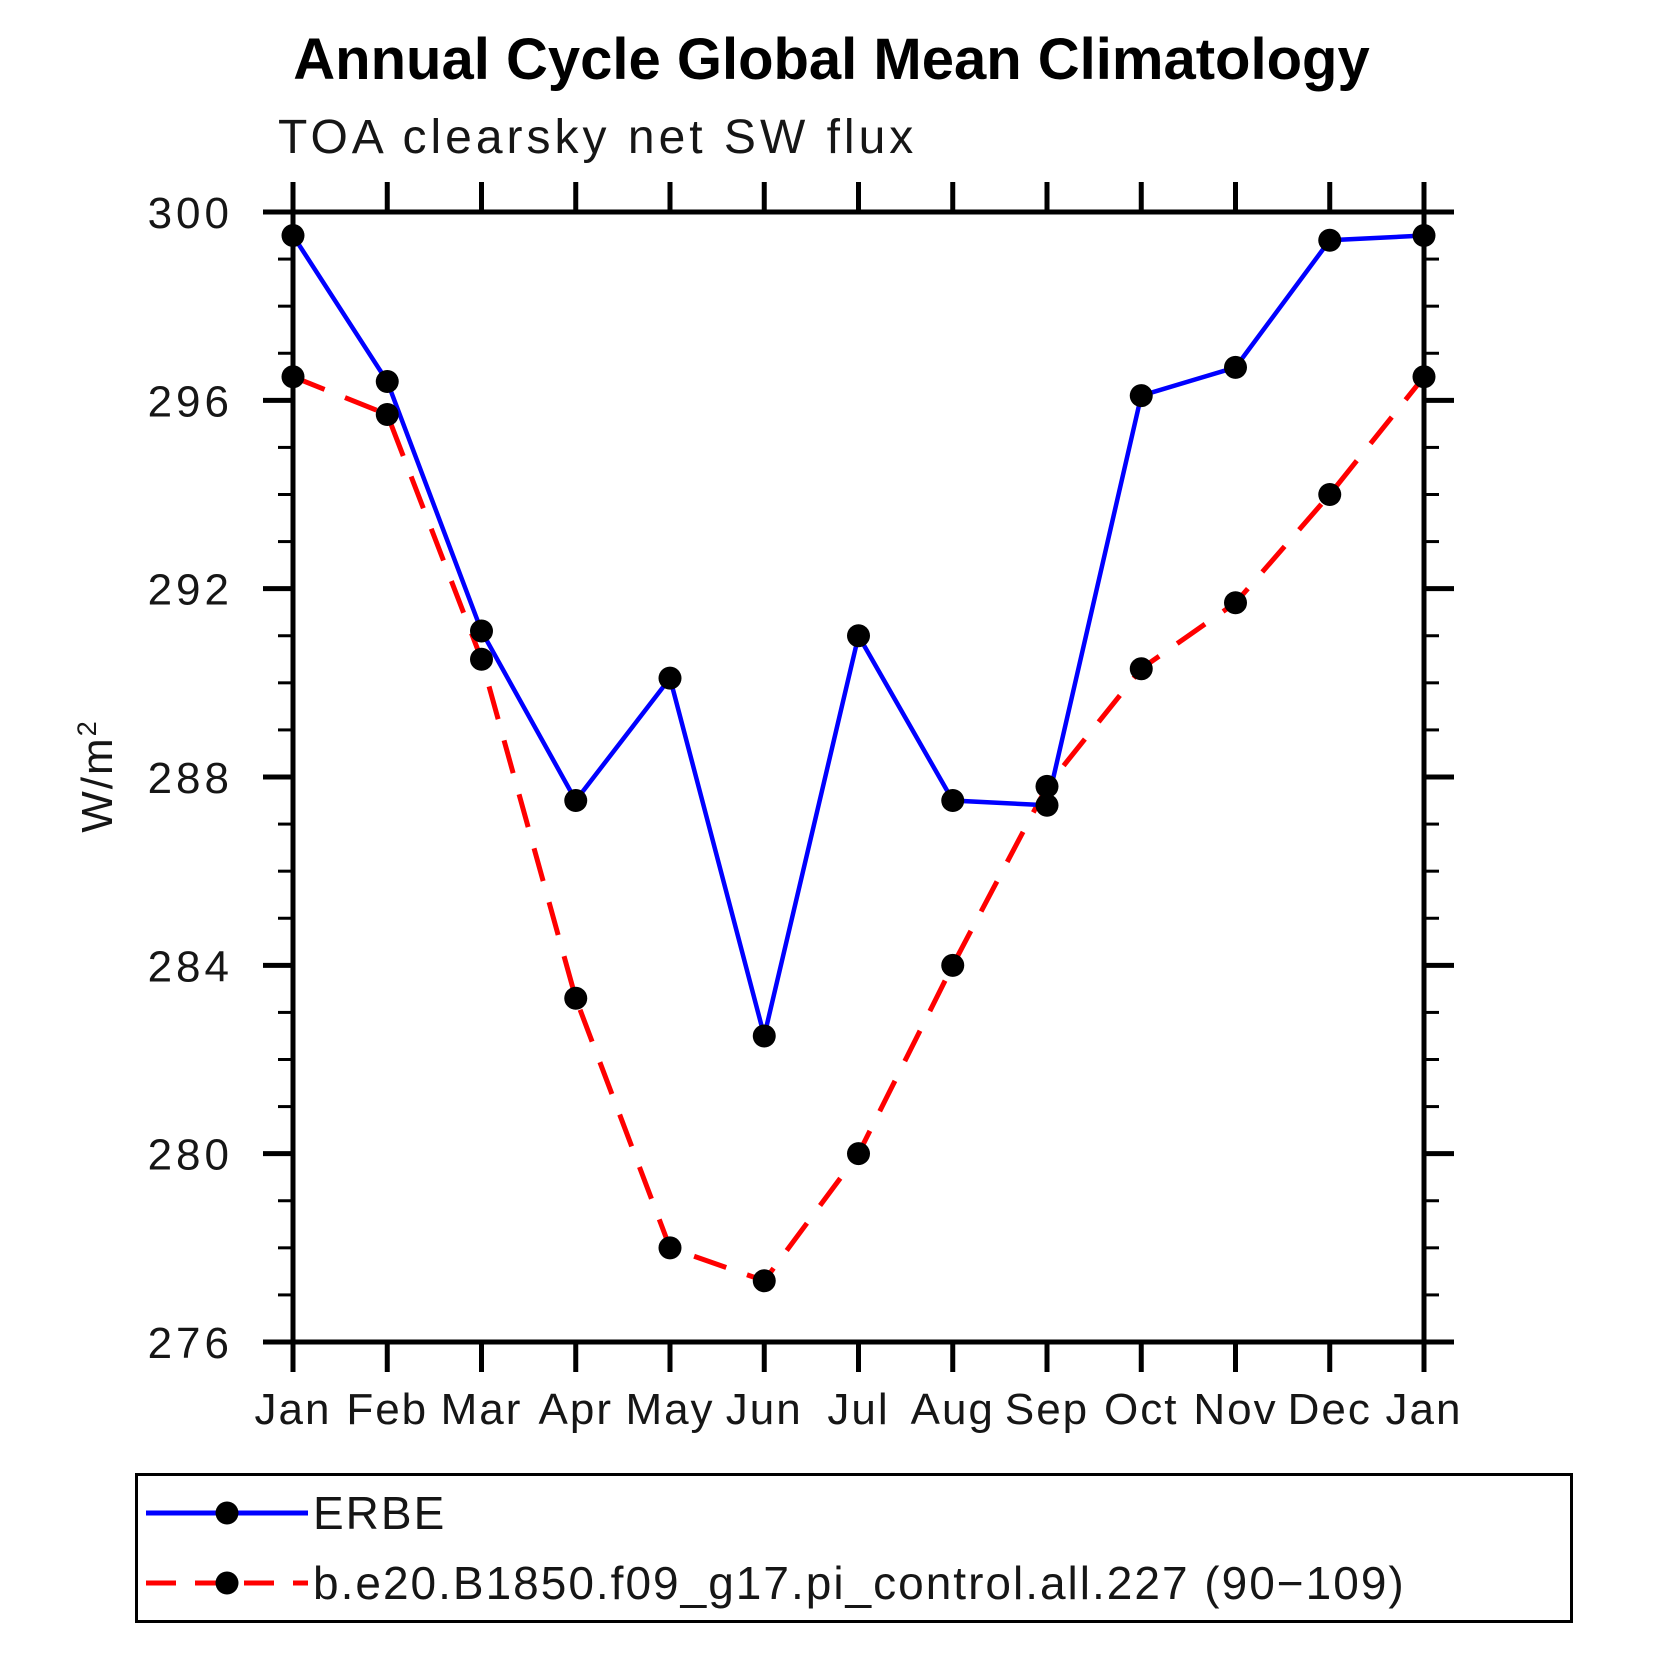  What do you see at coordinates (190, 590) in the screenshot?
I see `y-tick-label: 292` at bounding box center [190, 590].